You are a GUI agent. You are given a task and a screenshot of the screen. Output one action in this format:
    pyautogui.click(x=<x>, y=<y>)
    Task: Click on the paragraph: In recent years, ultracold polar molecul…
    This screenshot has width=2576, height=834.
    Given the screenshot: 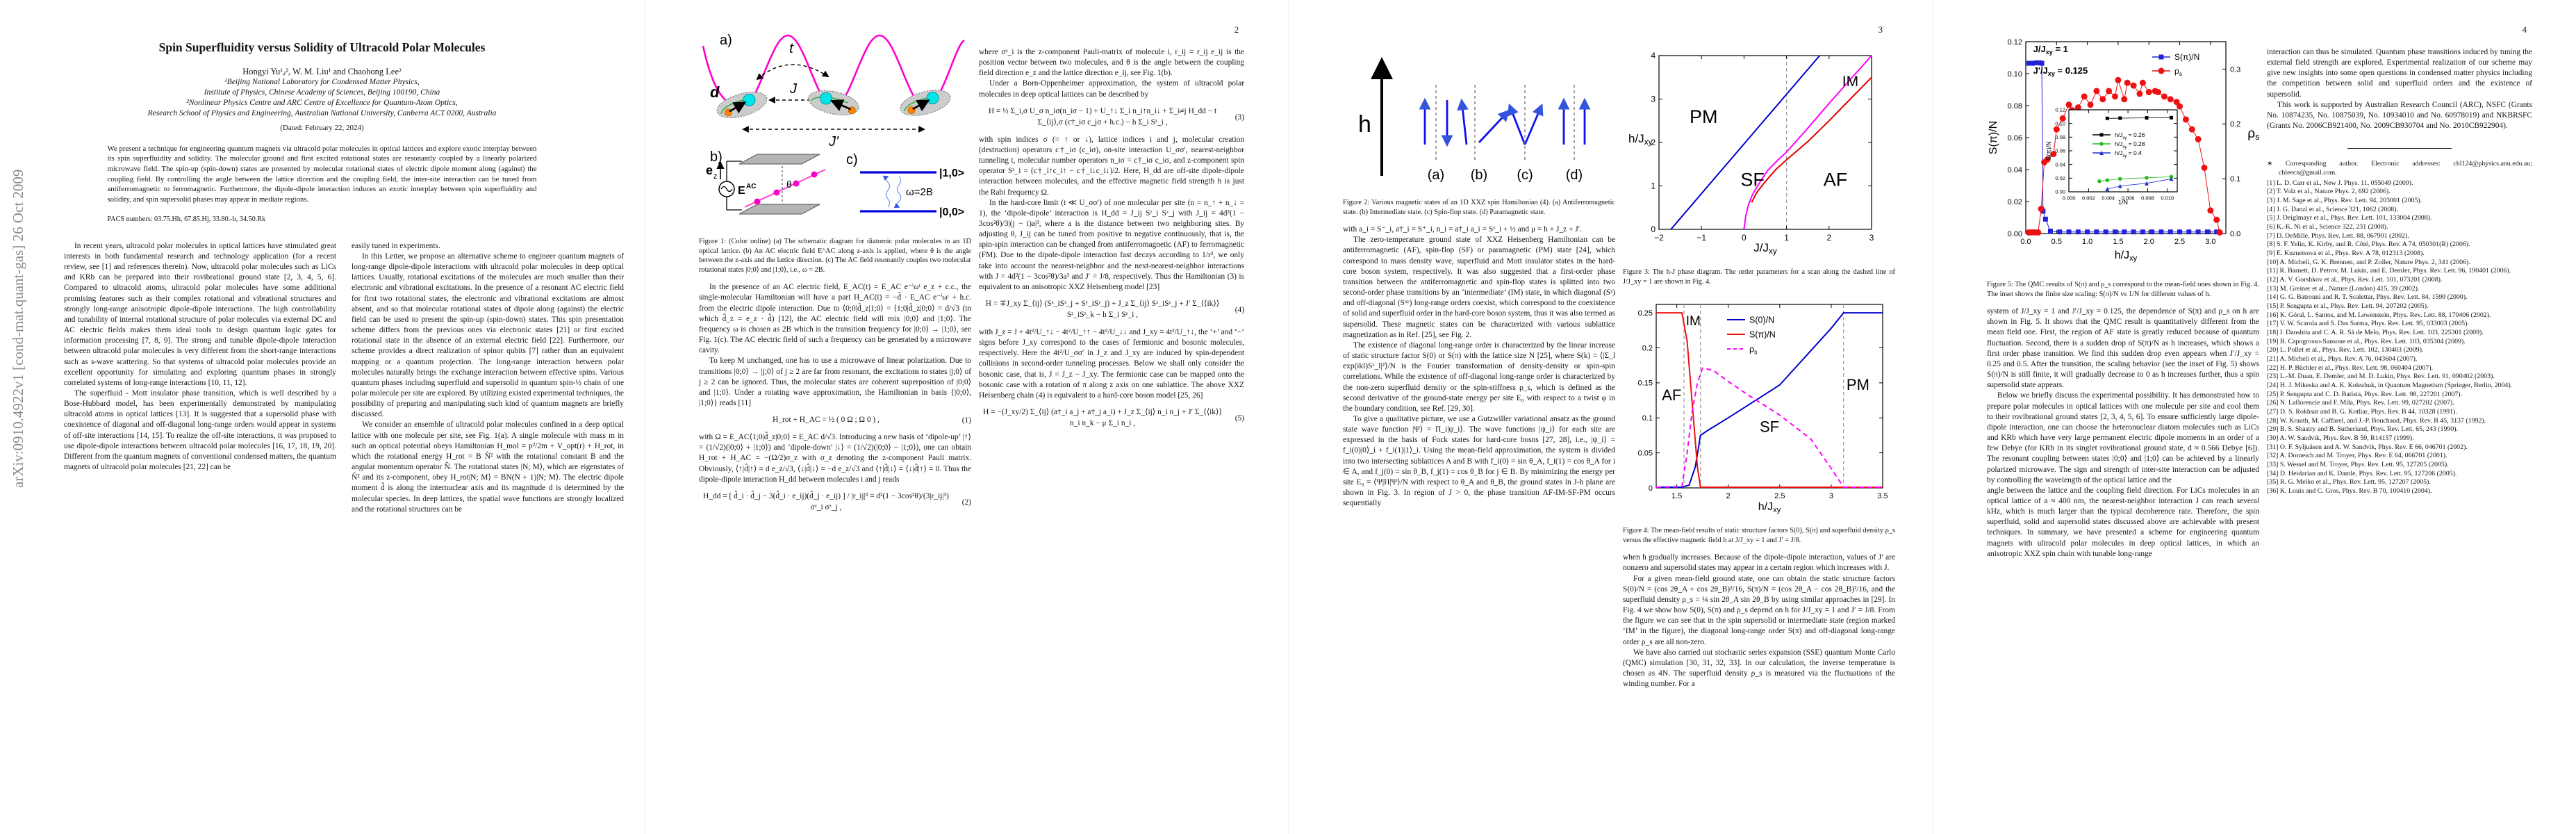 What is the action you would take?
    pyautogui.click(x=200, y=314)
    